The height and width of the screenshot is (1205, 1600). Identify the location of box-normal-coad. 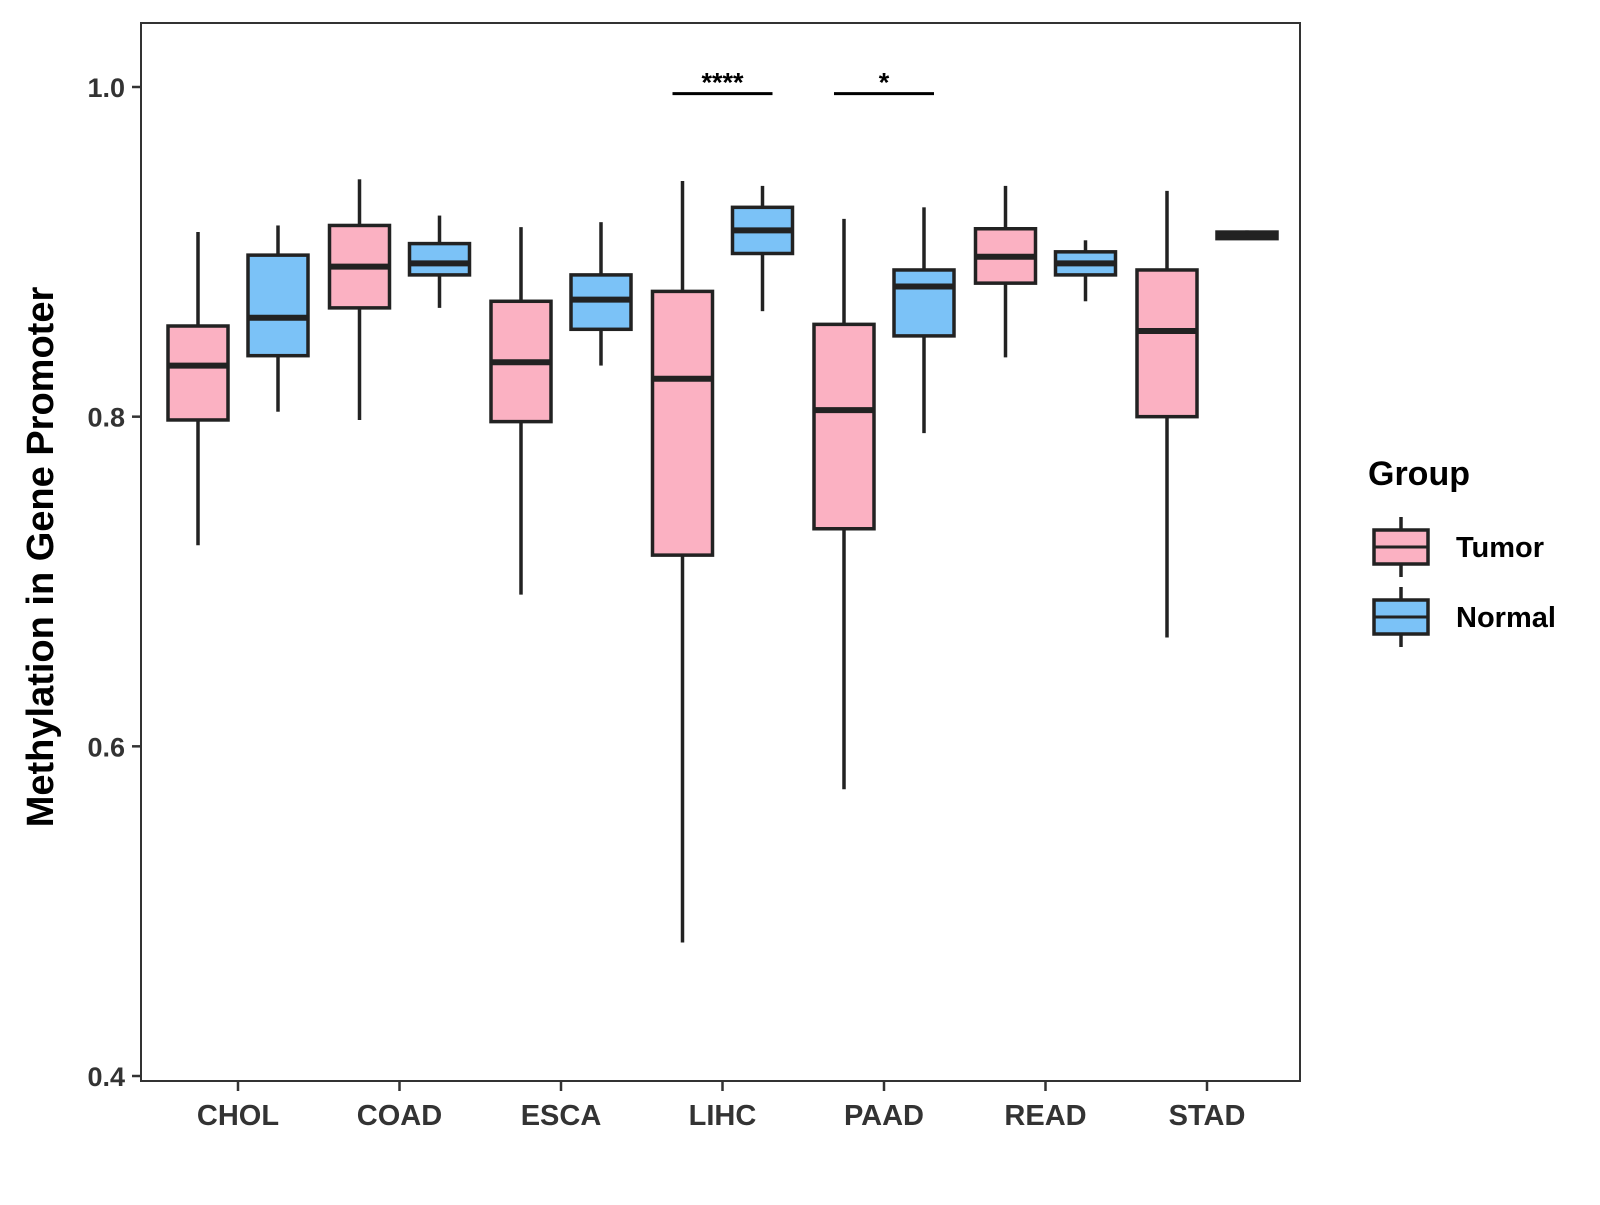
(439, 261).